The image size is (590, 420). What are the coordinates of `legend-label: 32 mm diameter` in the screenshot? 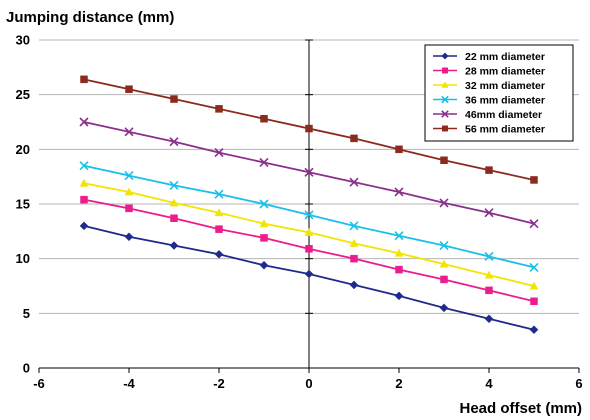 It's located at (505, 86).